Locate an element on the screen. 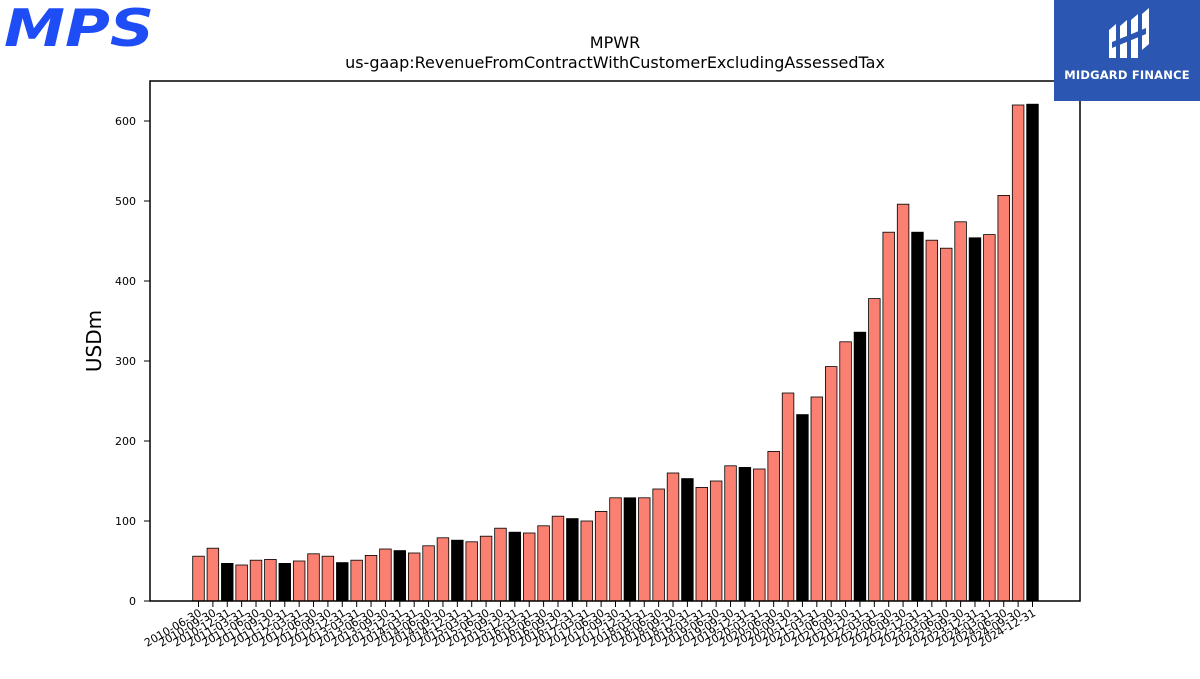 The height and width of the screenshot is (679, 1200). y-axis-label: USDm is located at coordinates (94, 341).